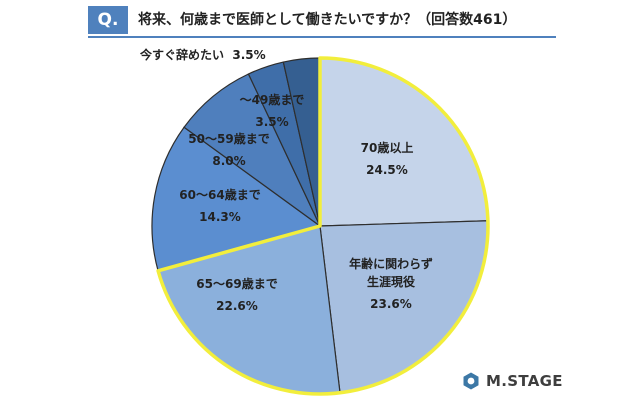 The image size is (640, 404). Describe the element at coordinates (327, 20) in the screenshot. I see `question-text: 将来、何歳まで医師として働きたいですか？（回答数461）` at that location.